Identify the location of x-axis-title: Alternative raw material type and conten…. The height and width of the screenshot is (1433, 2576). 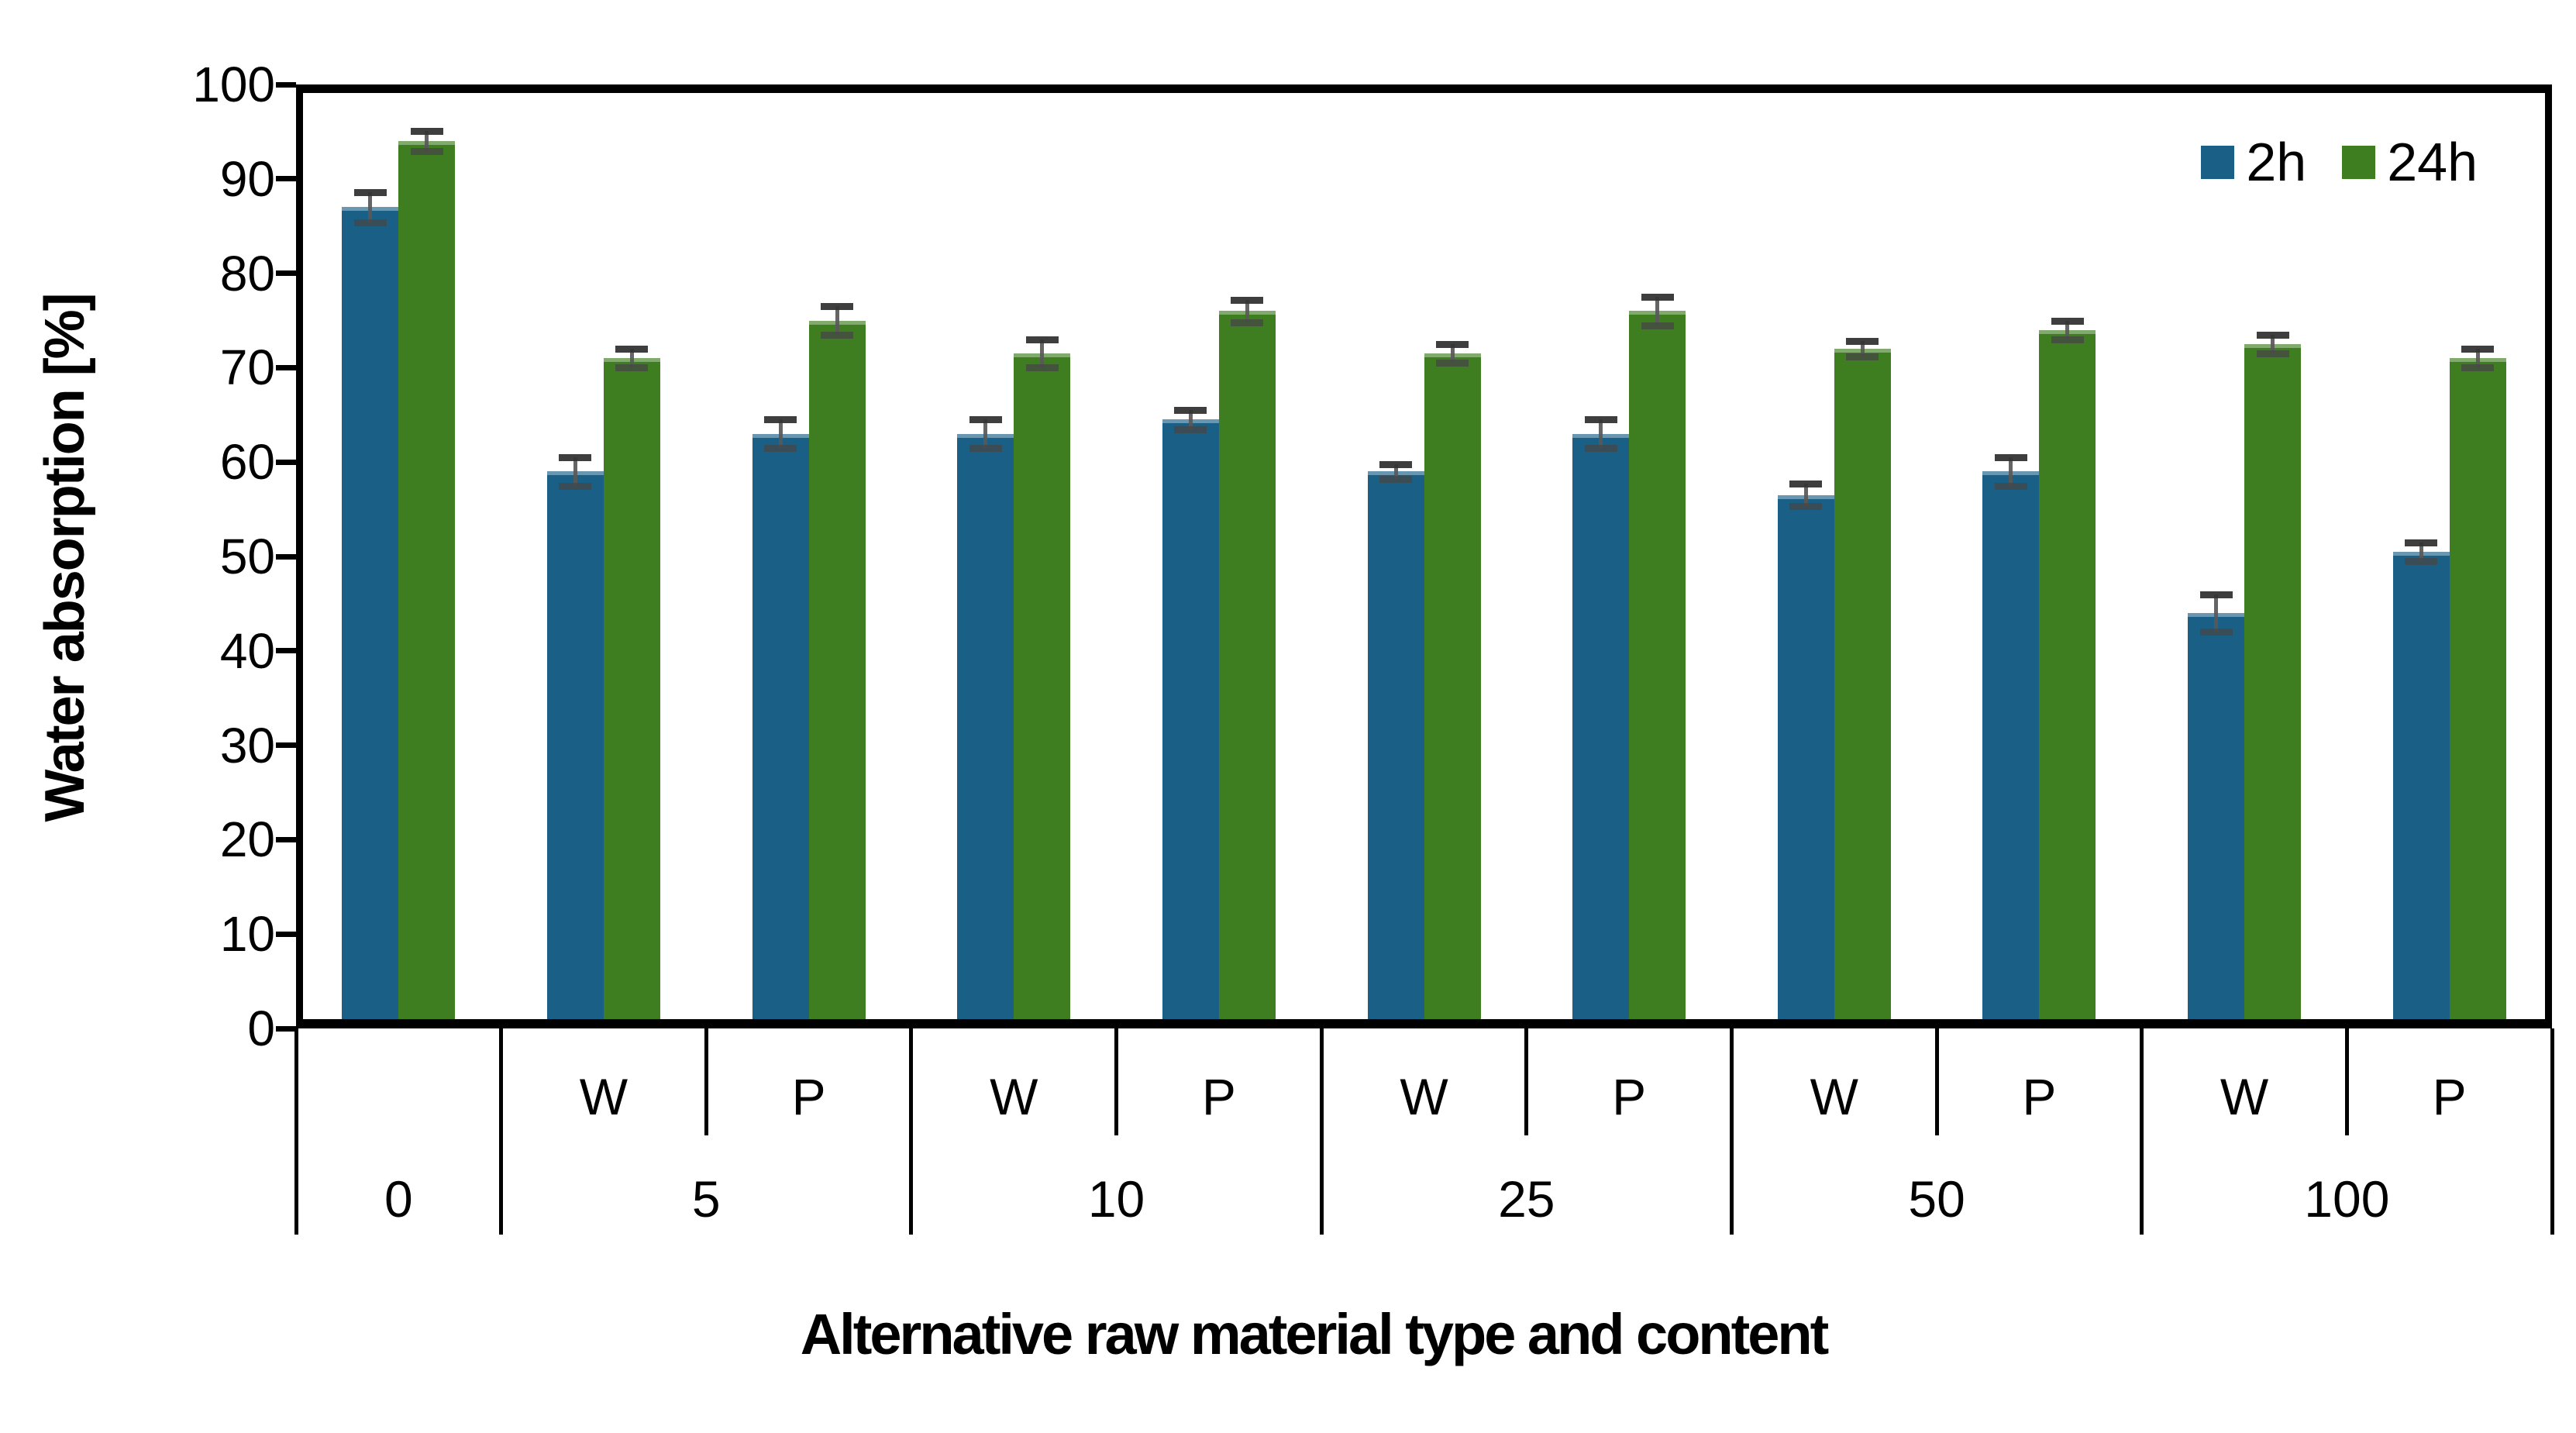
(1315, 1334).